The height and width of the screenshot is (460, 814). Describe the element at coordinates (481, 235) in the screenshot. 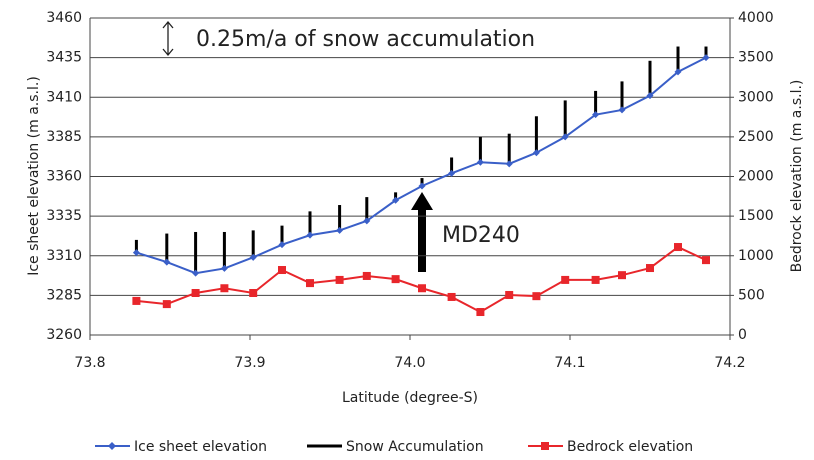

I see `annotation: MD240` at that location.